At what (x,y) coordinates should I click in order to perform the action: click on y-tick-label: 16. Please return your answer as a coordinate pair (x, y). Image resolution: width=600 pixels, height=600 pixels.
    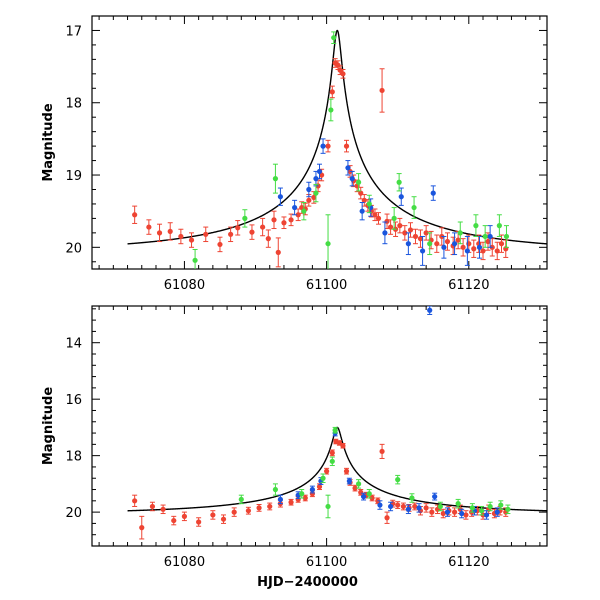
    Looking at the image, I should click on (73, 400).